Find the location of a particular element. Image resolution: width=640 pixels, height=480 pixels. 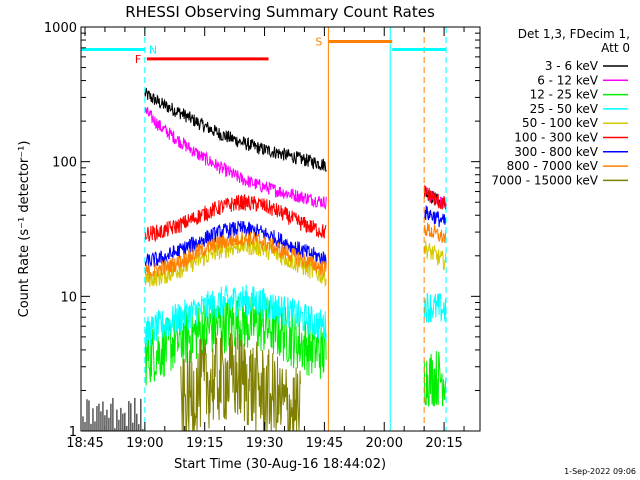

series-6-12-kev is located at coordinates (295, 158).